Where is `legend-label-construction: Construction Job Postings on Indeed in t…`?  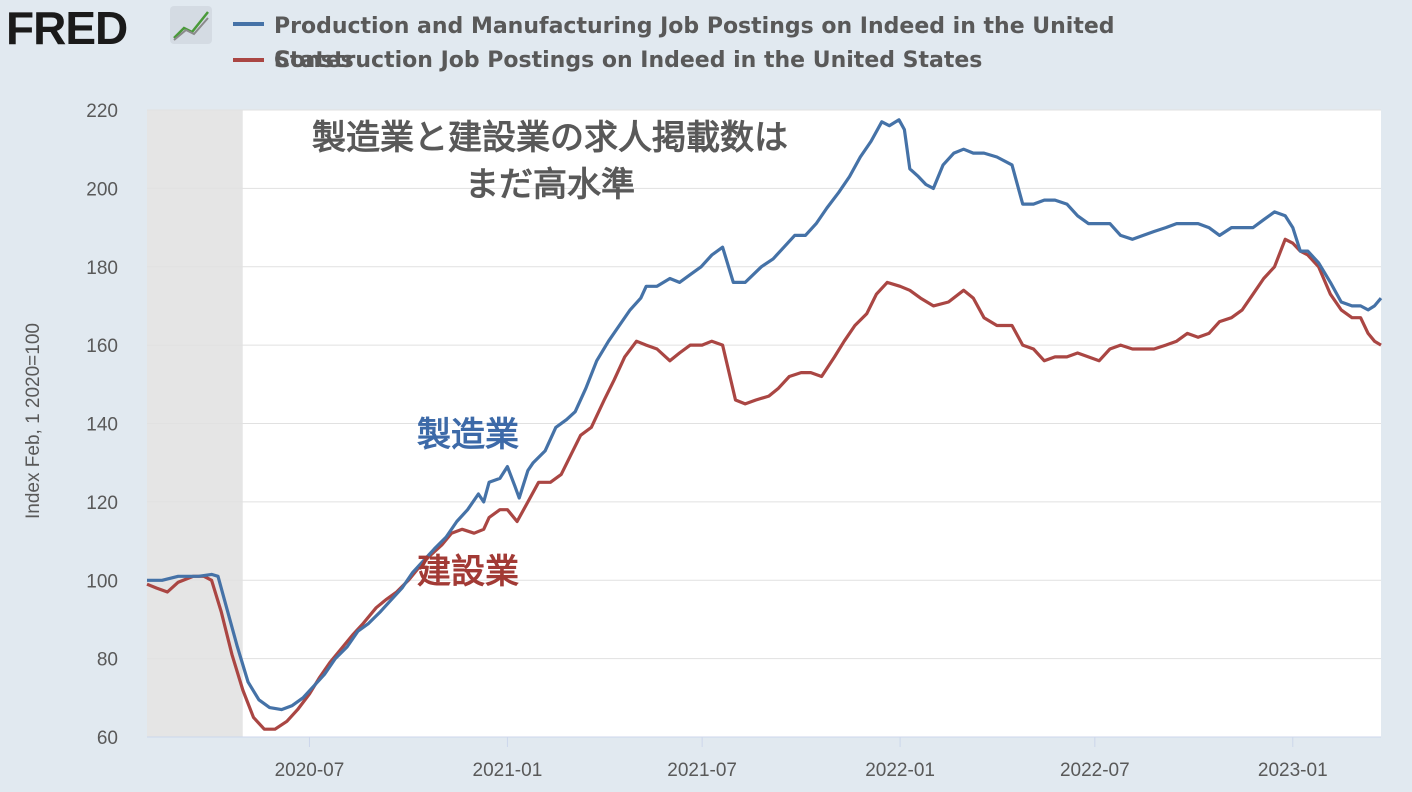
legend-label-construction: Construction Job Postings on Indeed in t… is located at coordinates (628, 60).